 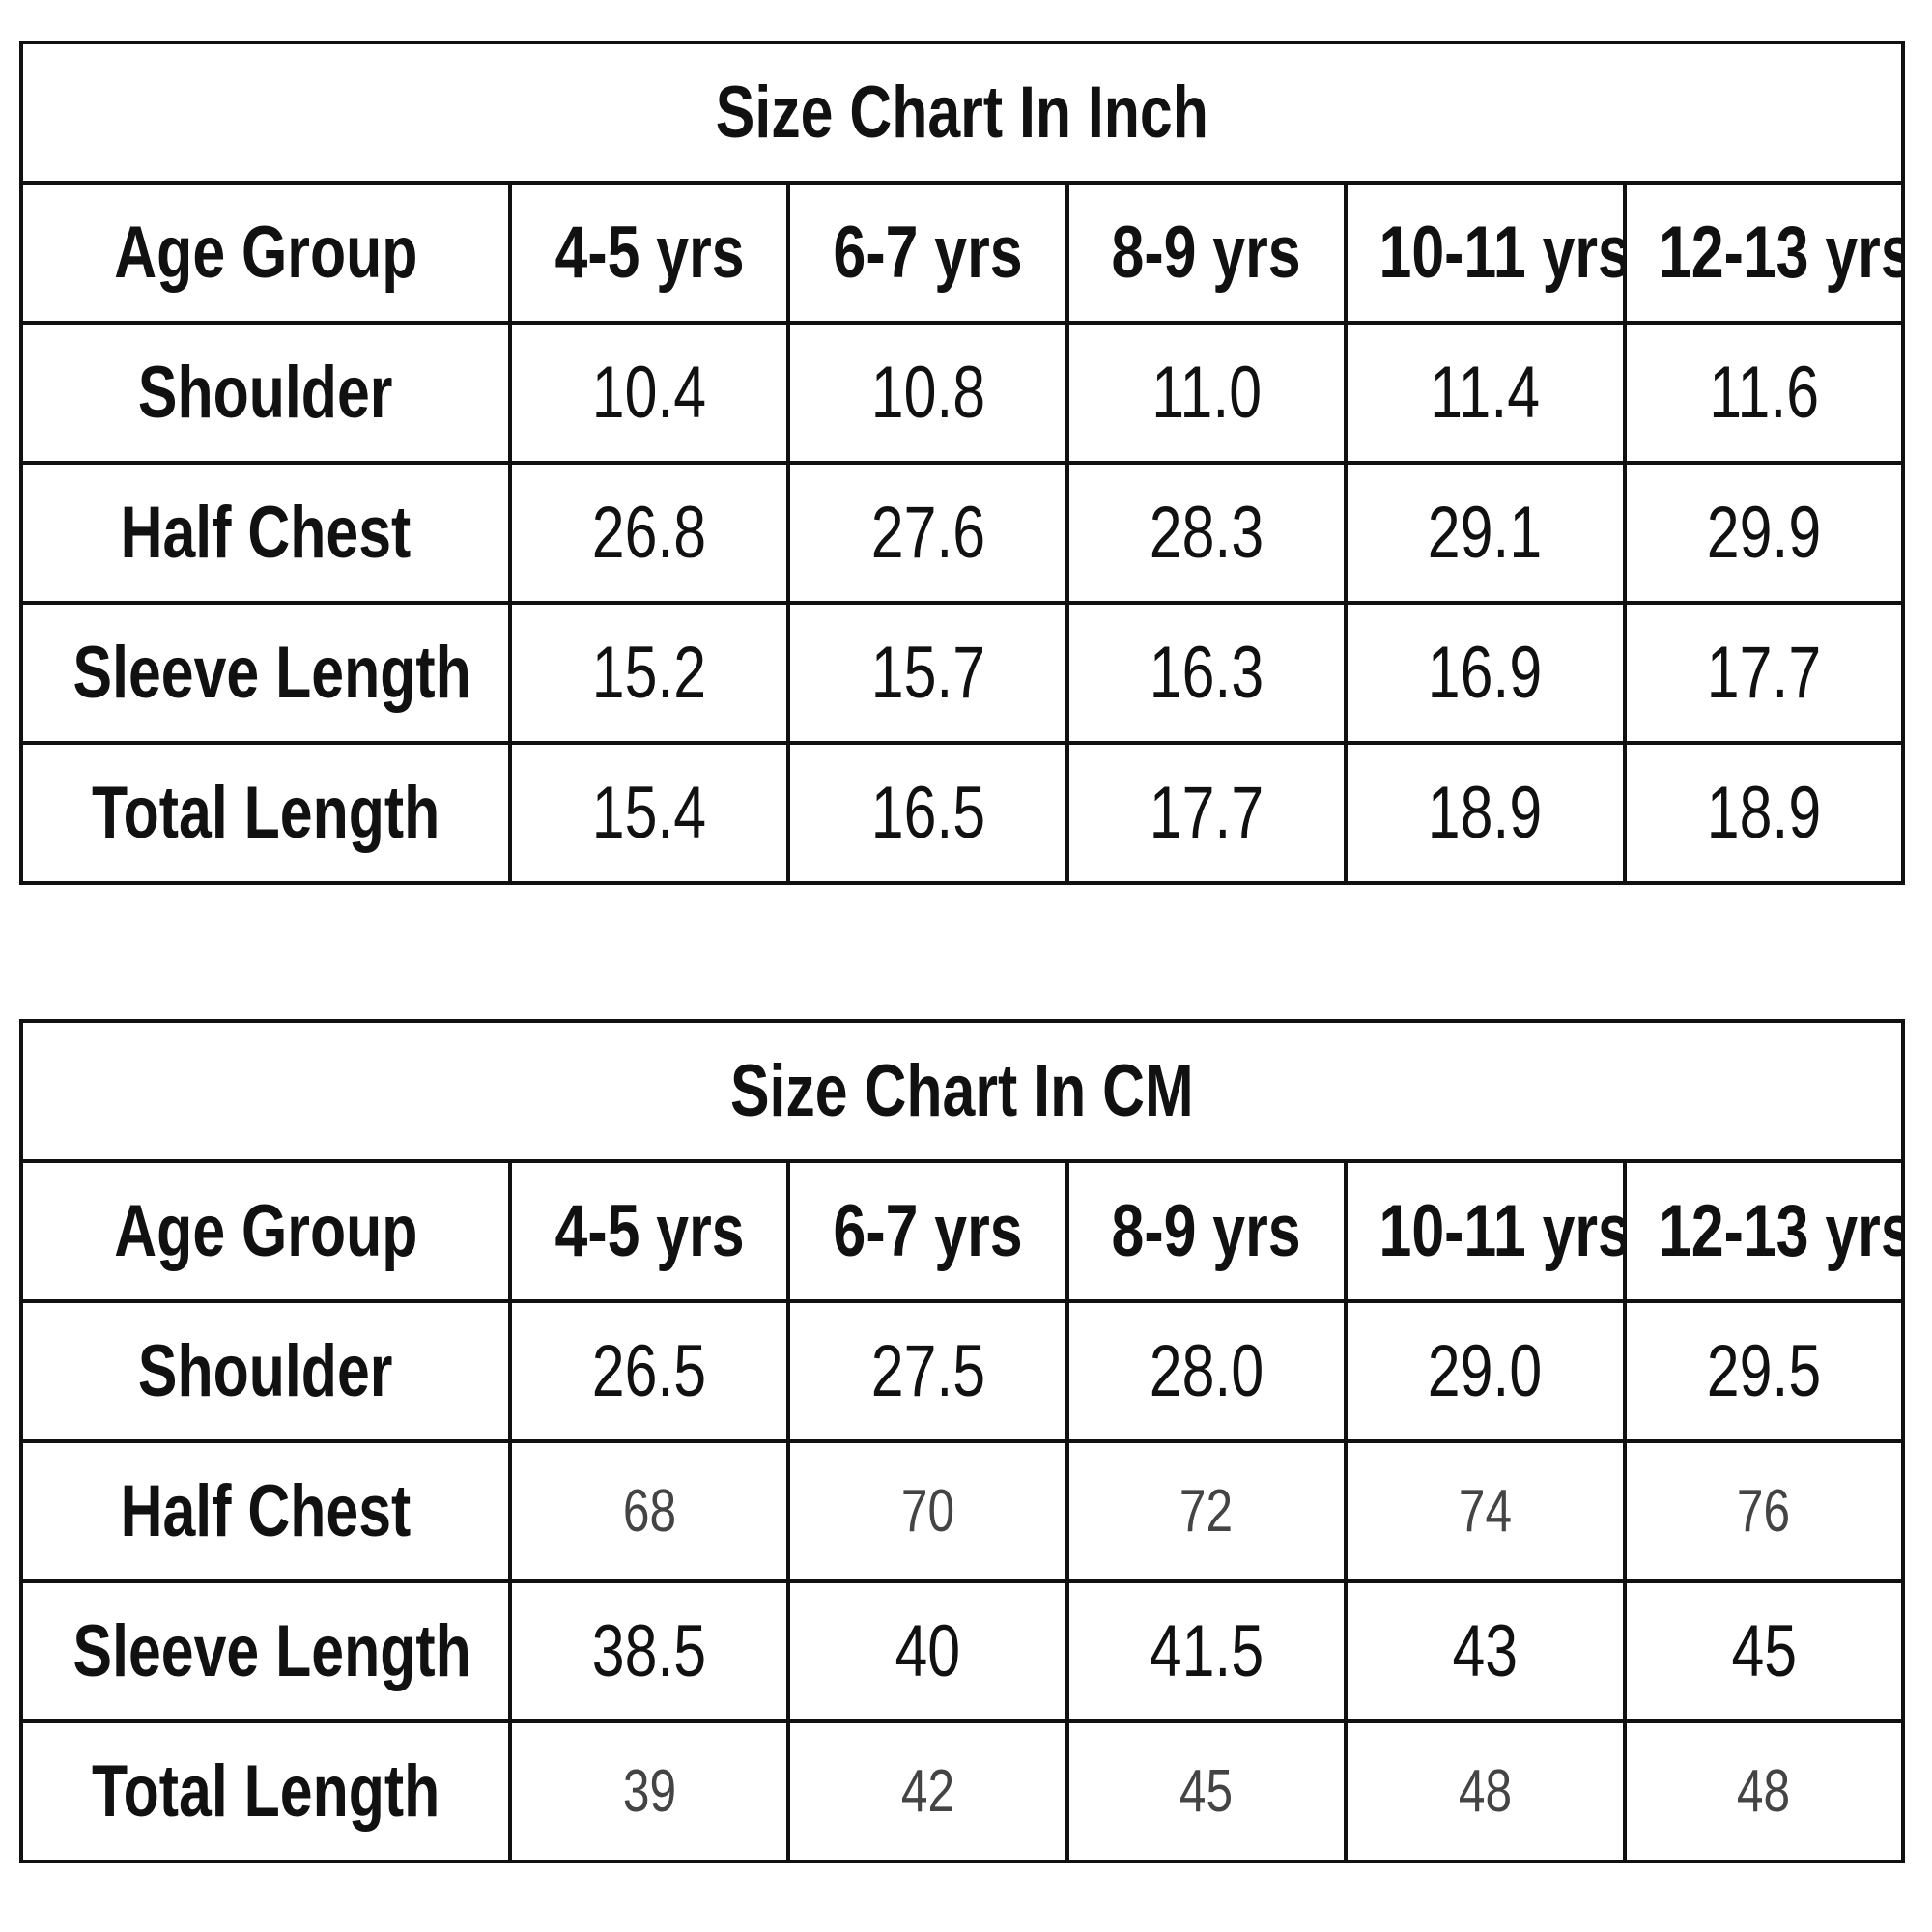 I want to click on value-cell: 45, so click(x=1764, y=1651).